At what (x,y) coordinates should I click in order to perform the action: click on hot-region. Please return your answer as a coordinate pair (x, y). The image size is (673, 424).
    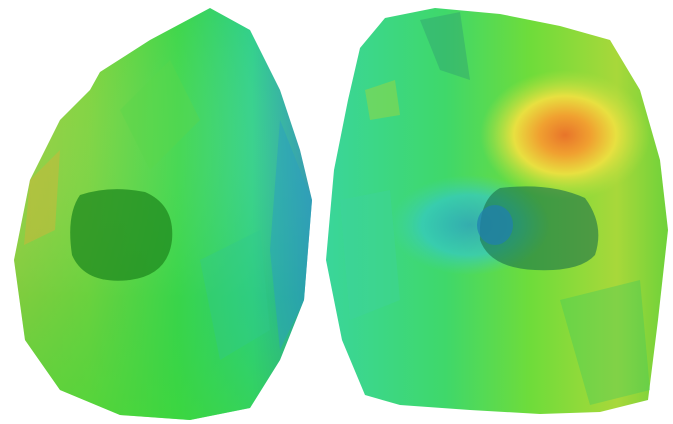
    Looking at the image, I should click on (565, 135).